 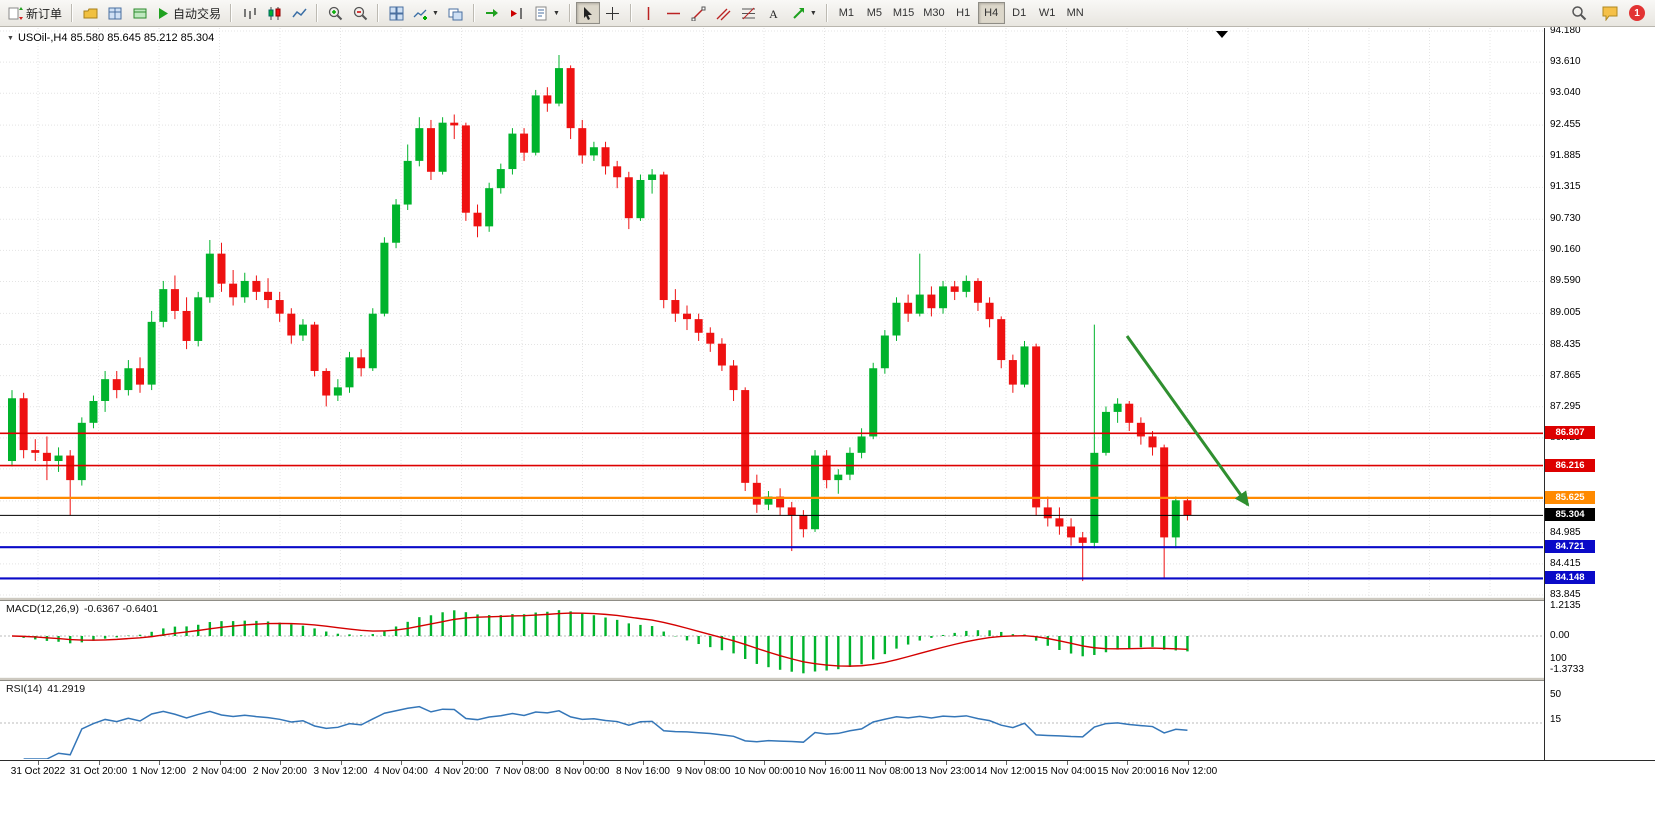 I want to click on bar-chart-icon, so click(x=249, y=13).